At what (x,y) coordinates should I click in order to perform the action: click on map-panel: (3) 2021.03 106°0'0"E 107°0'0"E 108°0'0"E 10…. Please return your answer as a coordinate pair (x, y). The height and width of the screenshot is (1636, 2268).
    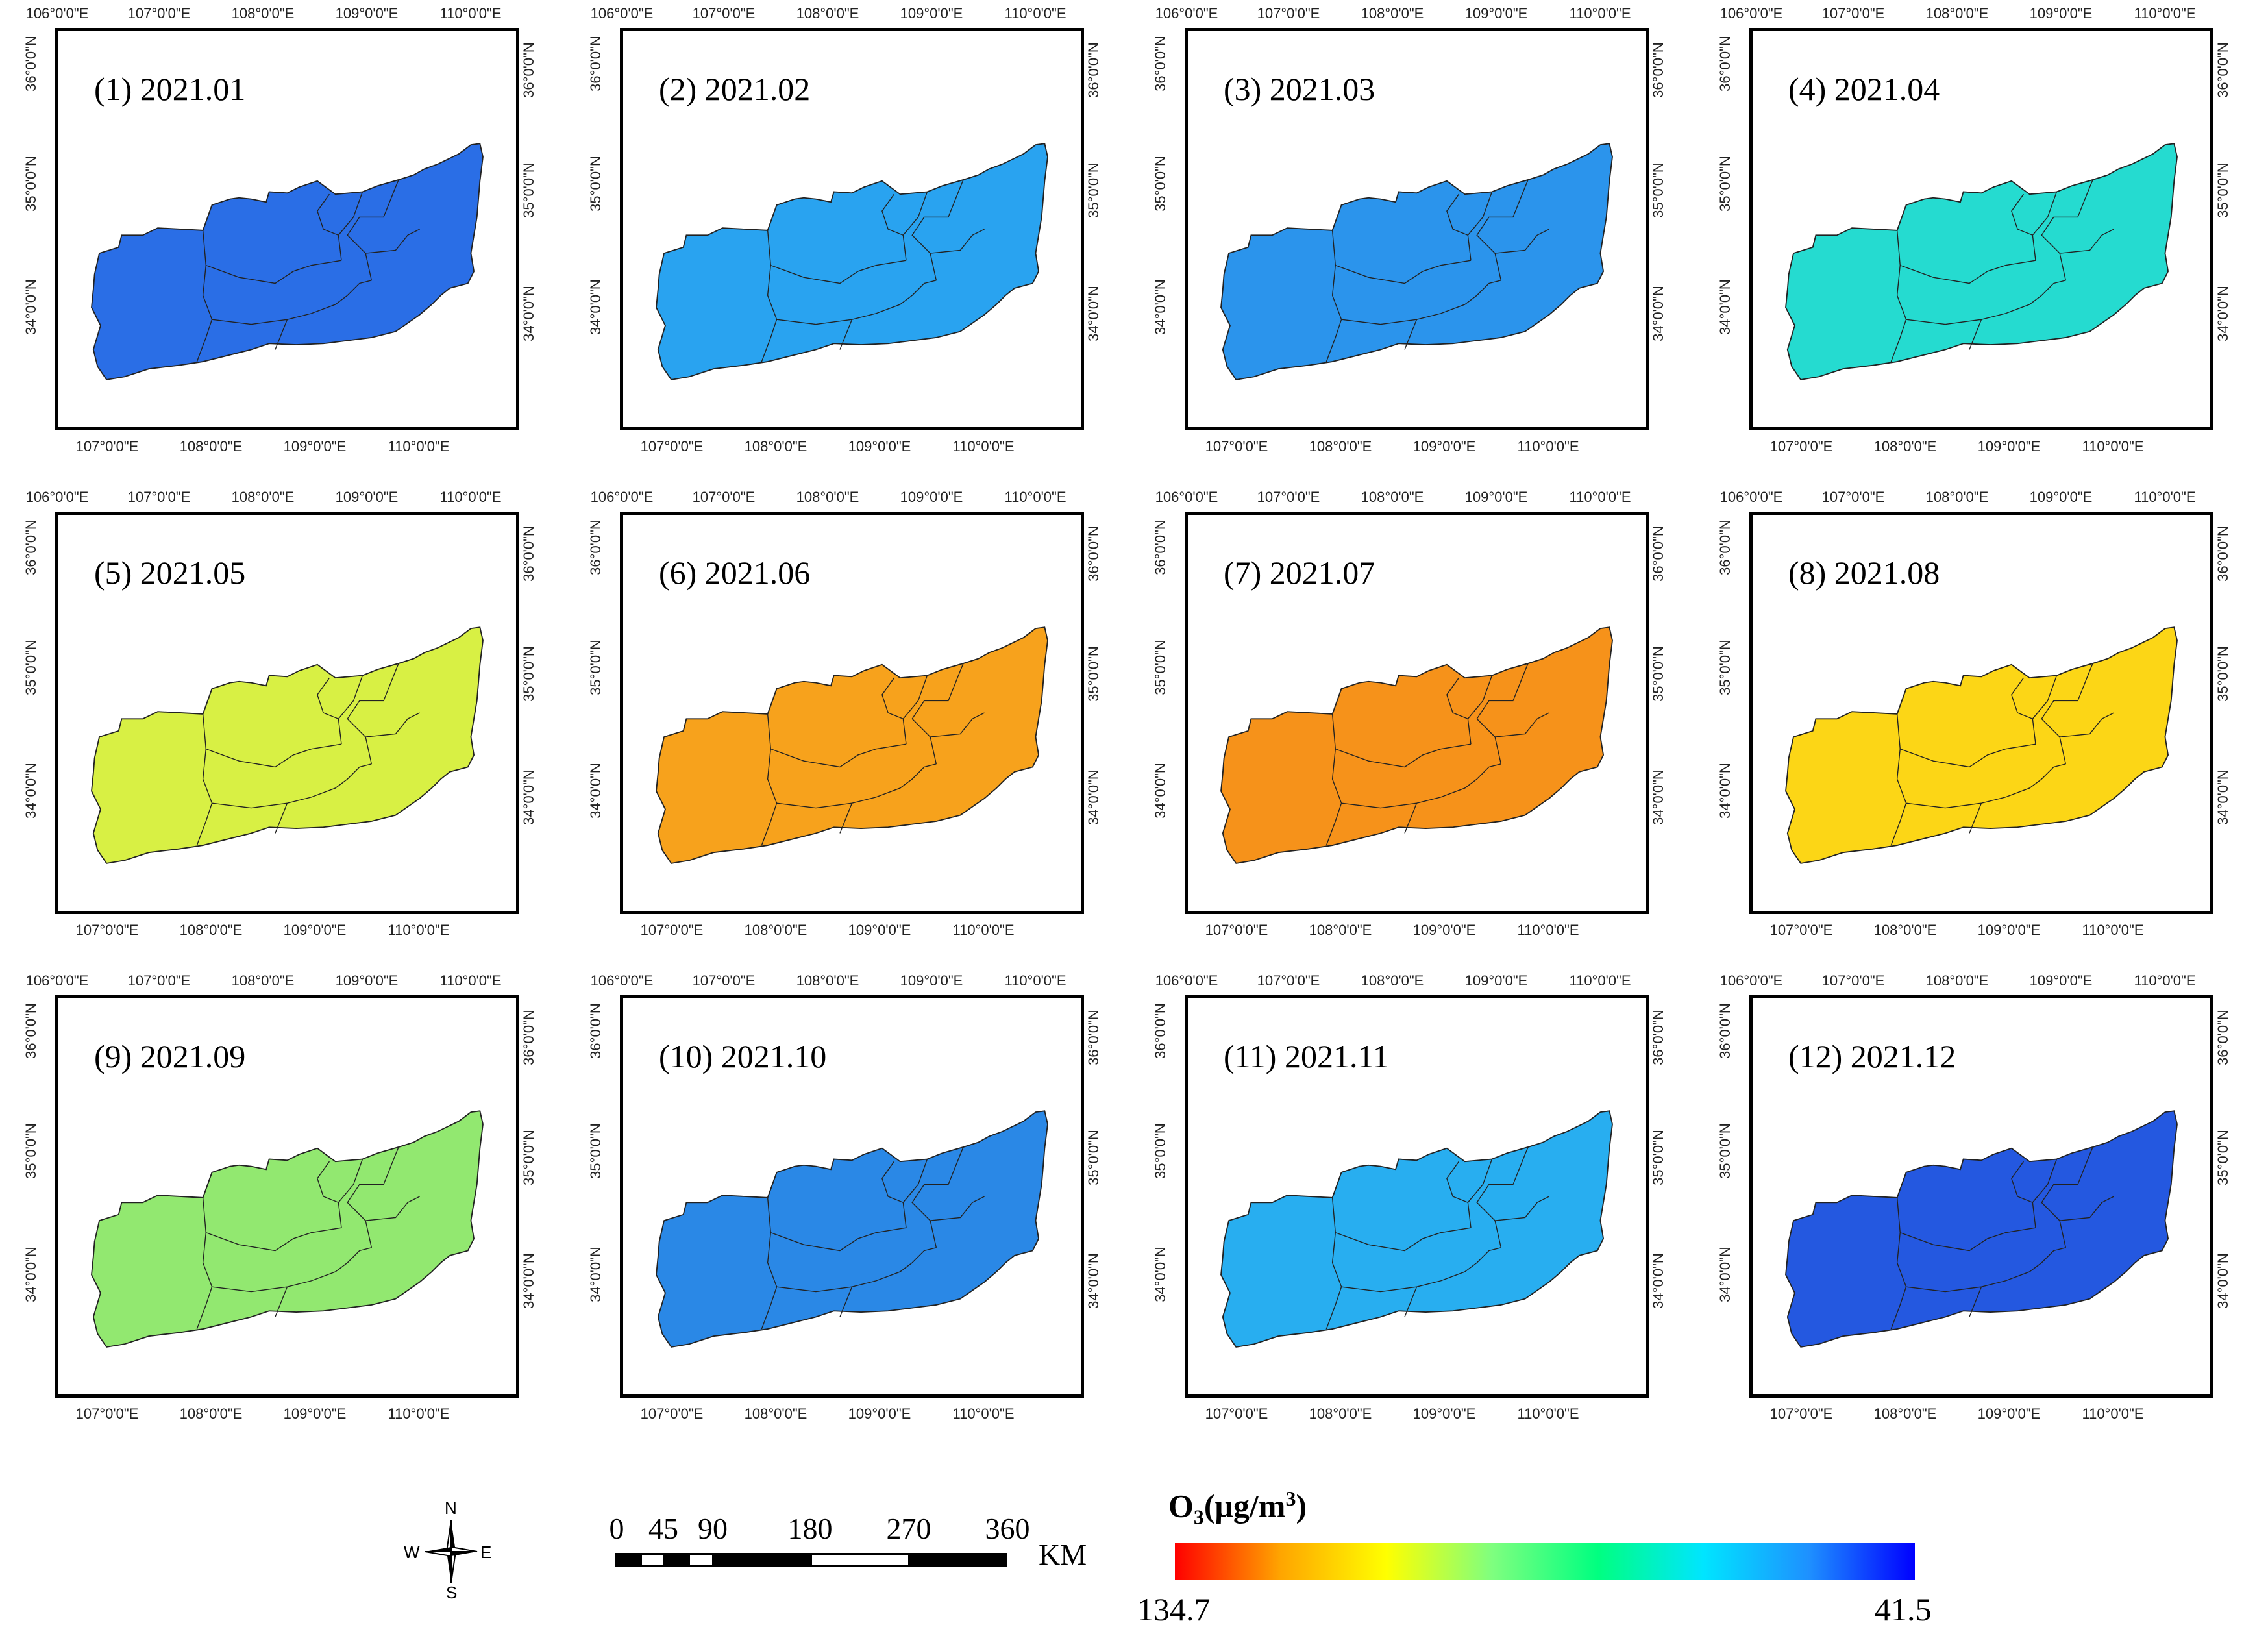
    Looking at the image, I should click on (1409, 227).